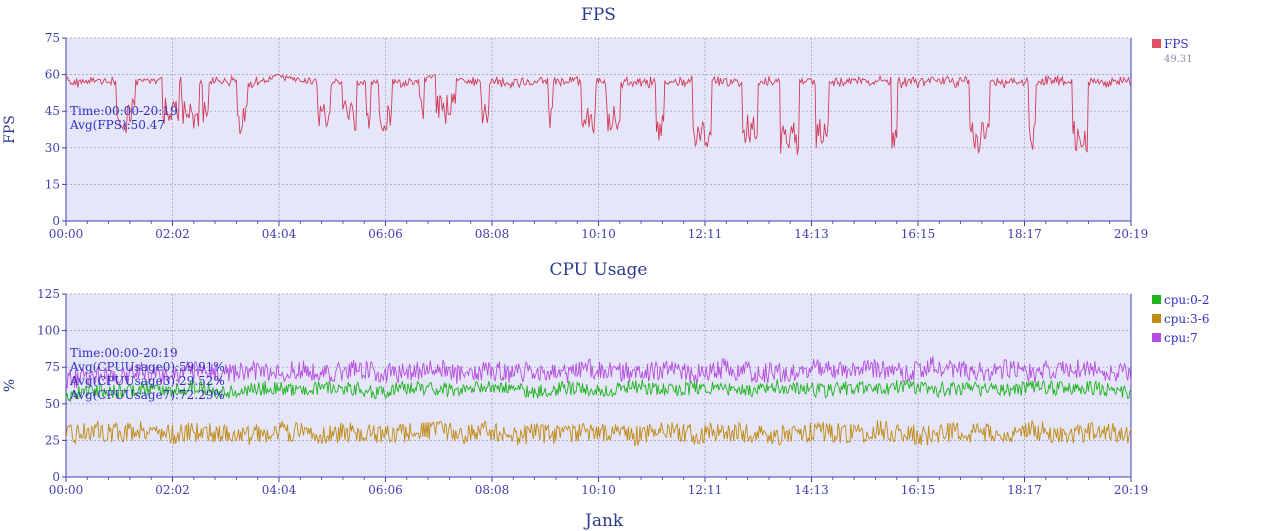 This screenshot has width=1261, height=531. Describe the element at coordinates (52, 148) in the screenshot. I see `y-tick-label: 30` at that location.